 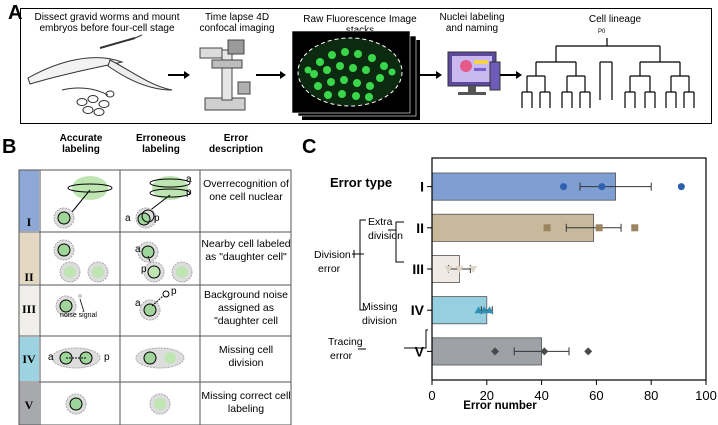 I want to click on row-v-number: V, so click(x=29, y=405).